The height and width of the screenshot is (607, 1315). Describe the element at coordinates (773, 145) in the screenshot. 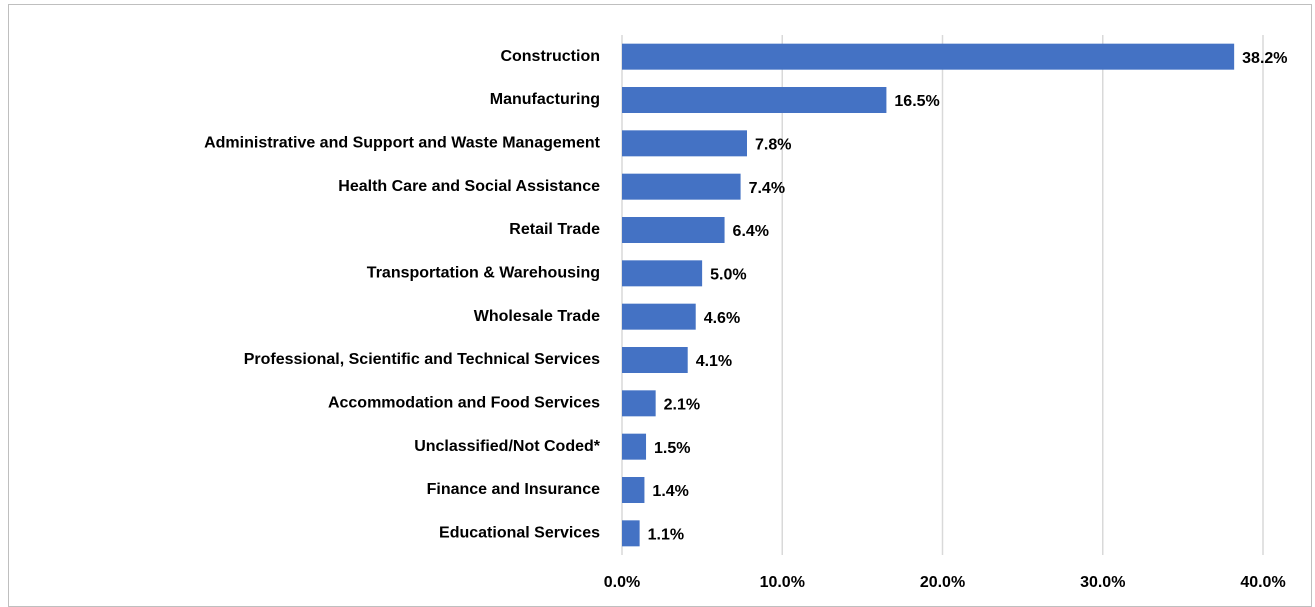

I see `data-label: 7.8%` at that location.